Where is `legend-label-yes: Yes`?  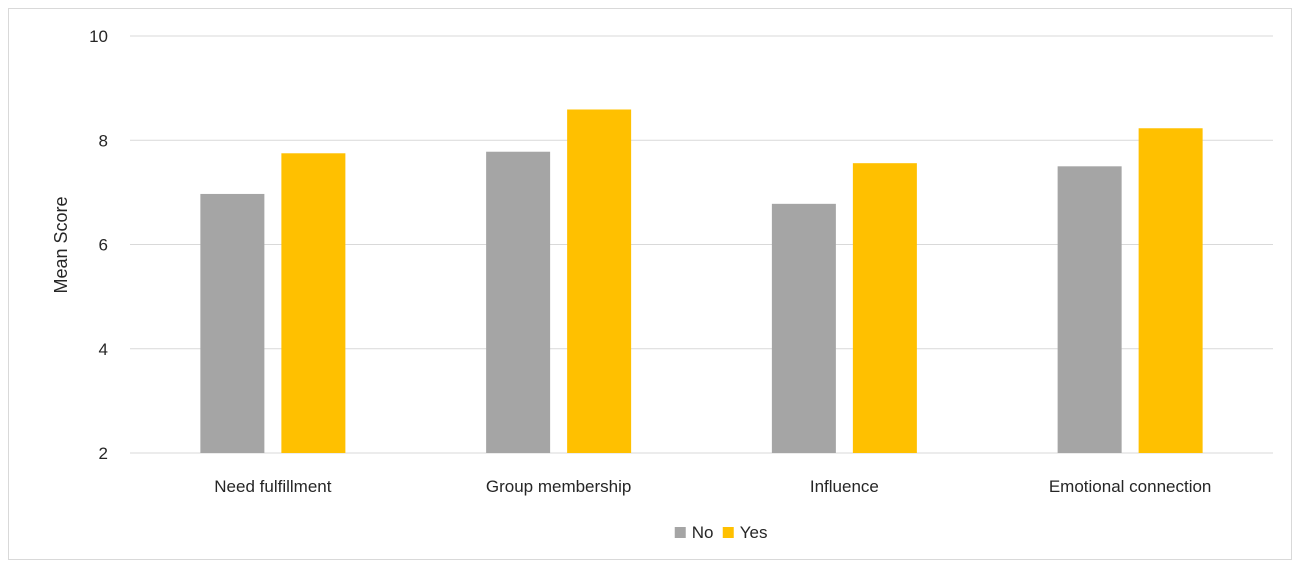
legend-label-yes: Yes is located at coordinates (754, 532).